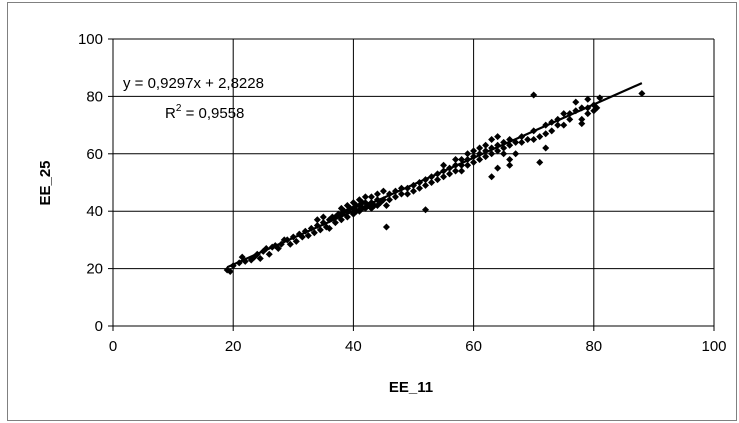 The image size is (739, 423). What do you see at coordinates (411, 387) in the screenshot?
I see `x-axis-title: EE_11` at bounding box center [411, 387].